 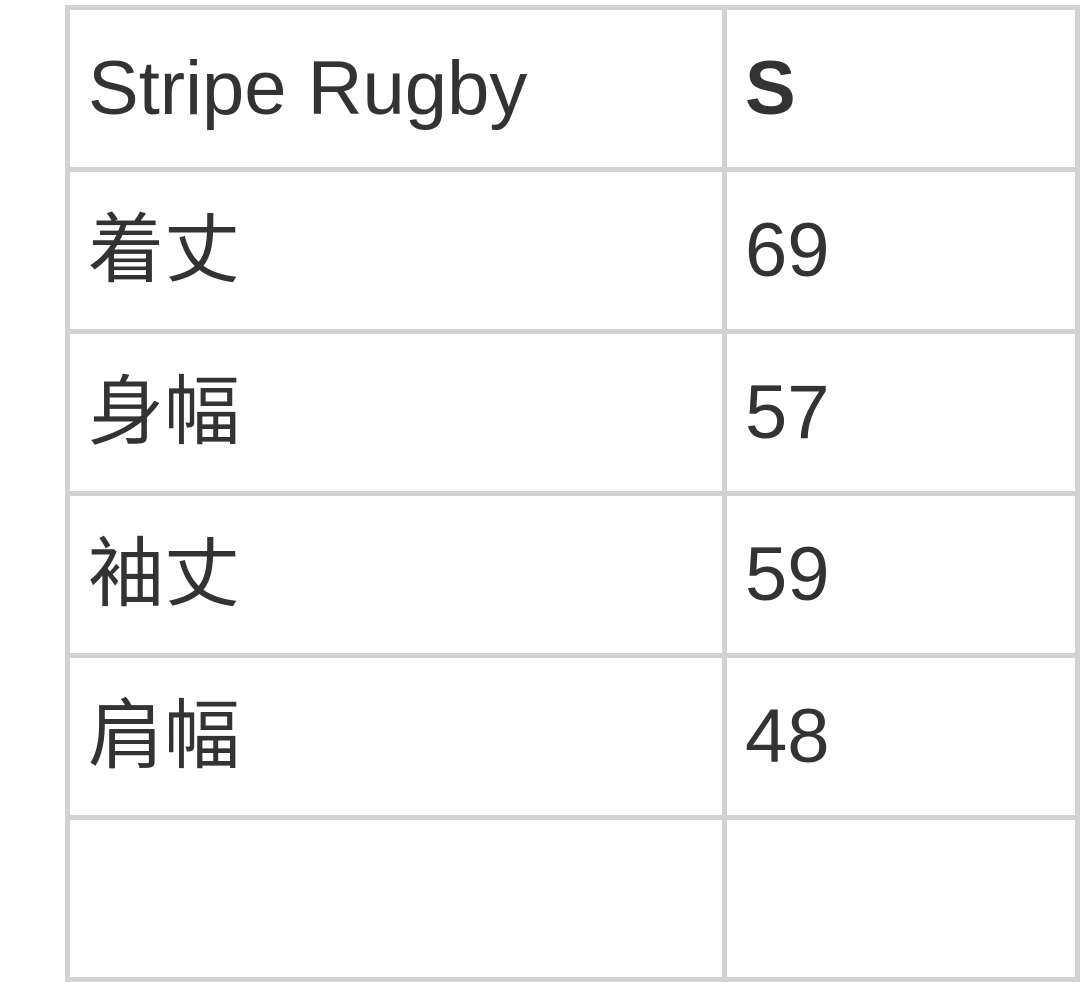 I want to click on measurement-value: 59, so click(x=900, y=574).